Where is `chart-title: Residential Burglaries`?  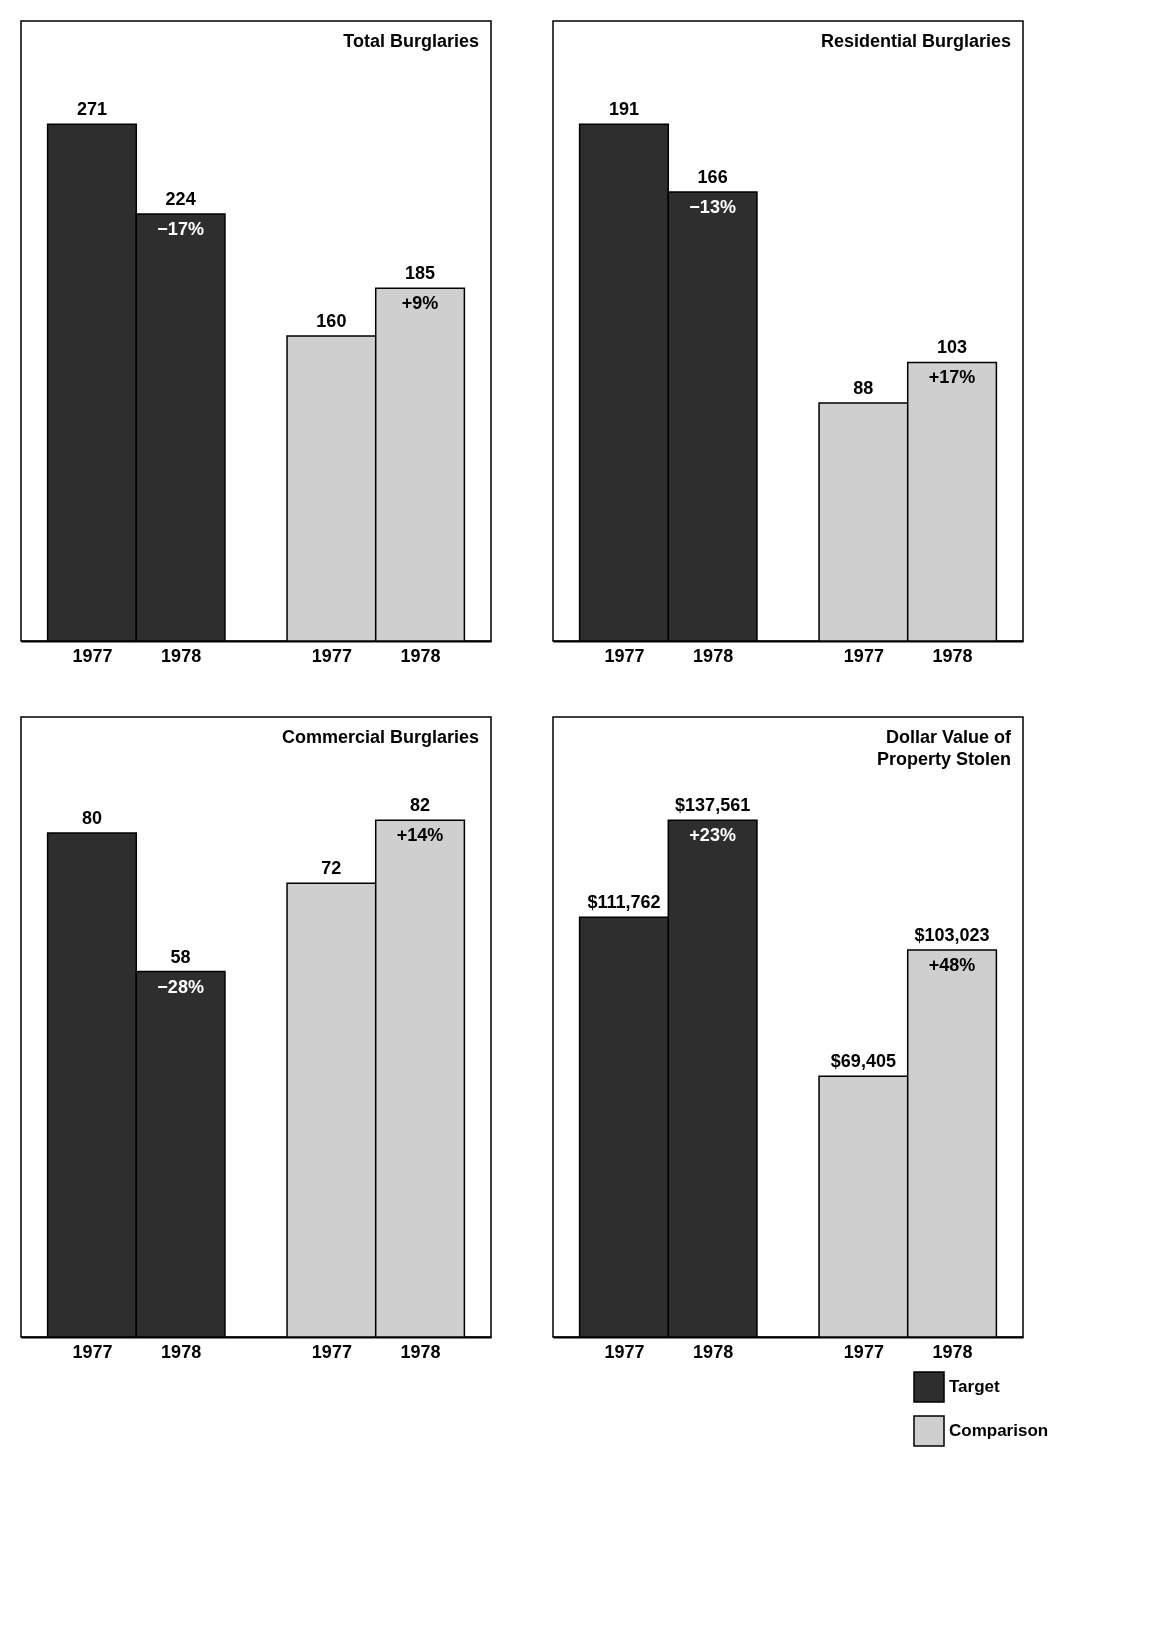 chart-title: Residential Burglaries is located at coordinates (915, 41).